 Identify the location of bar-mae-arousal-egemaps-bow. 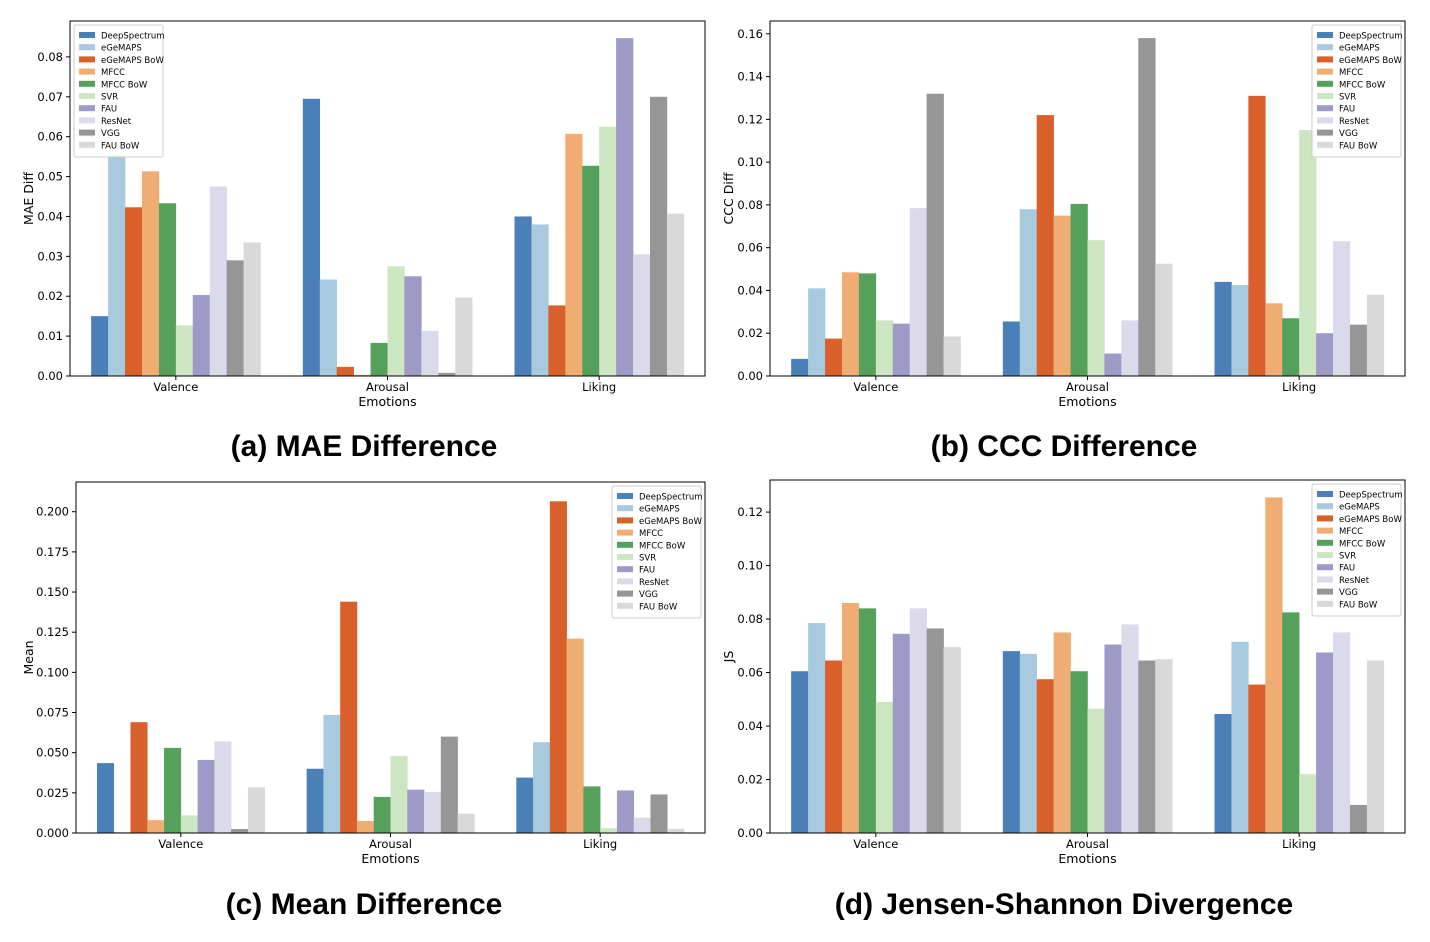
(345, 371).